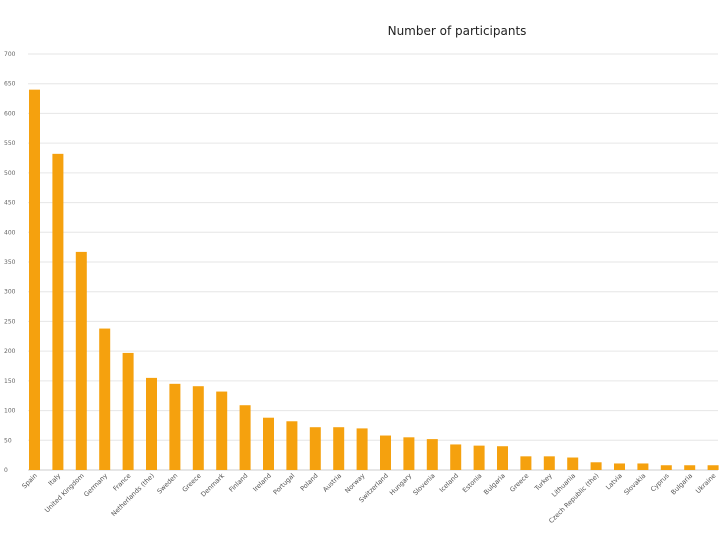  What do you see at coordinates (6, 470) in the screenshot?
I see `y-tick-label: 0` at bounding box center [6, 470].